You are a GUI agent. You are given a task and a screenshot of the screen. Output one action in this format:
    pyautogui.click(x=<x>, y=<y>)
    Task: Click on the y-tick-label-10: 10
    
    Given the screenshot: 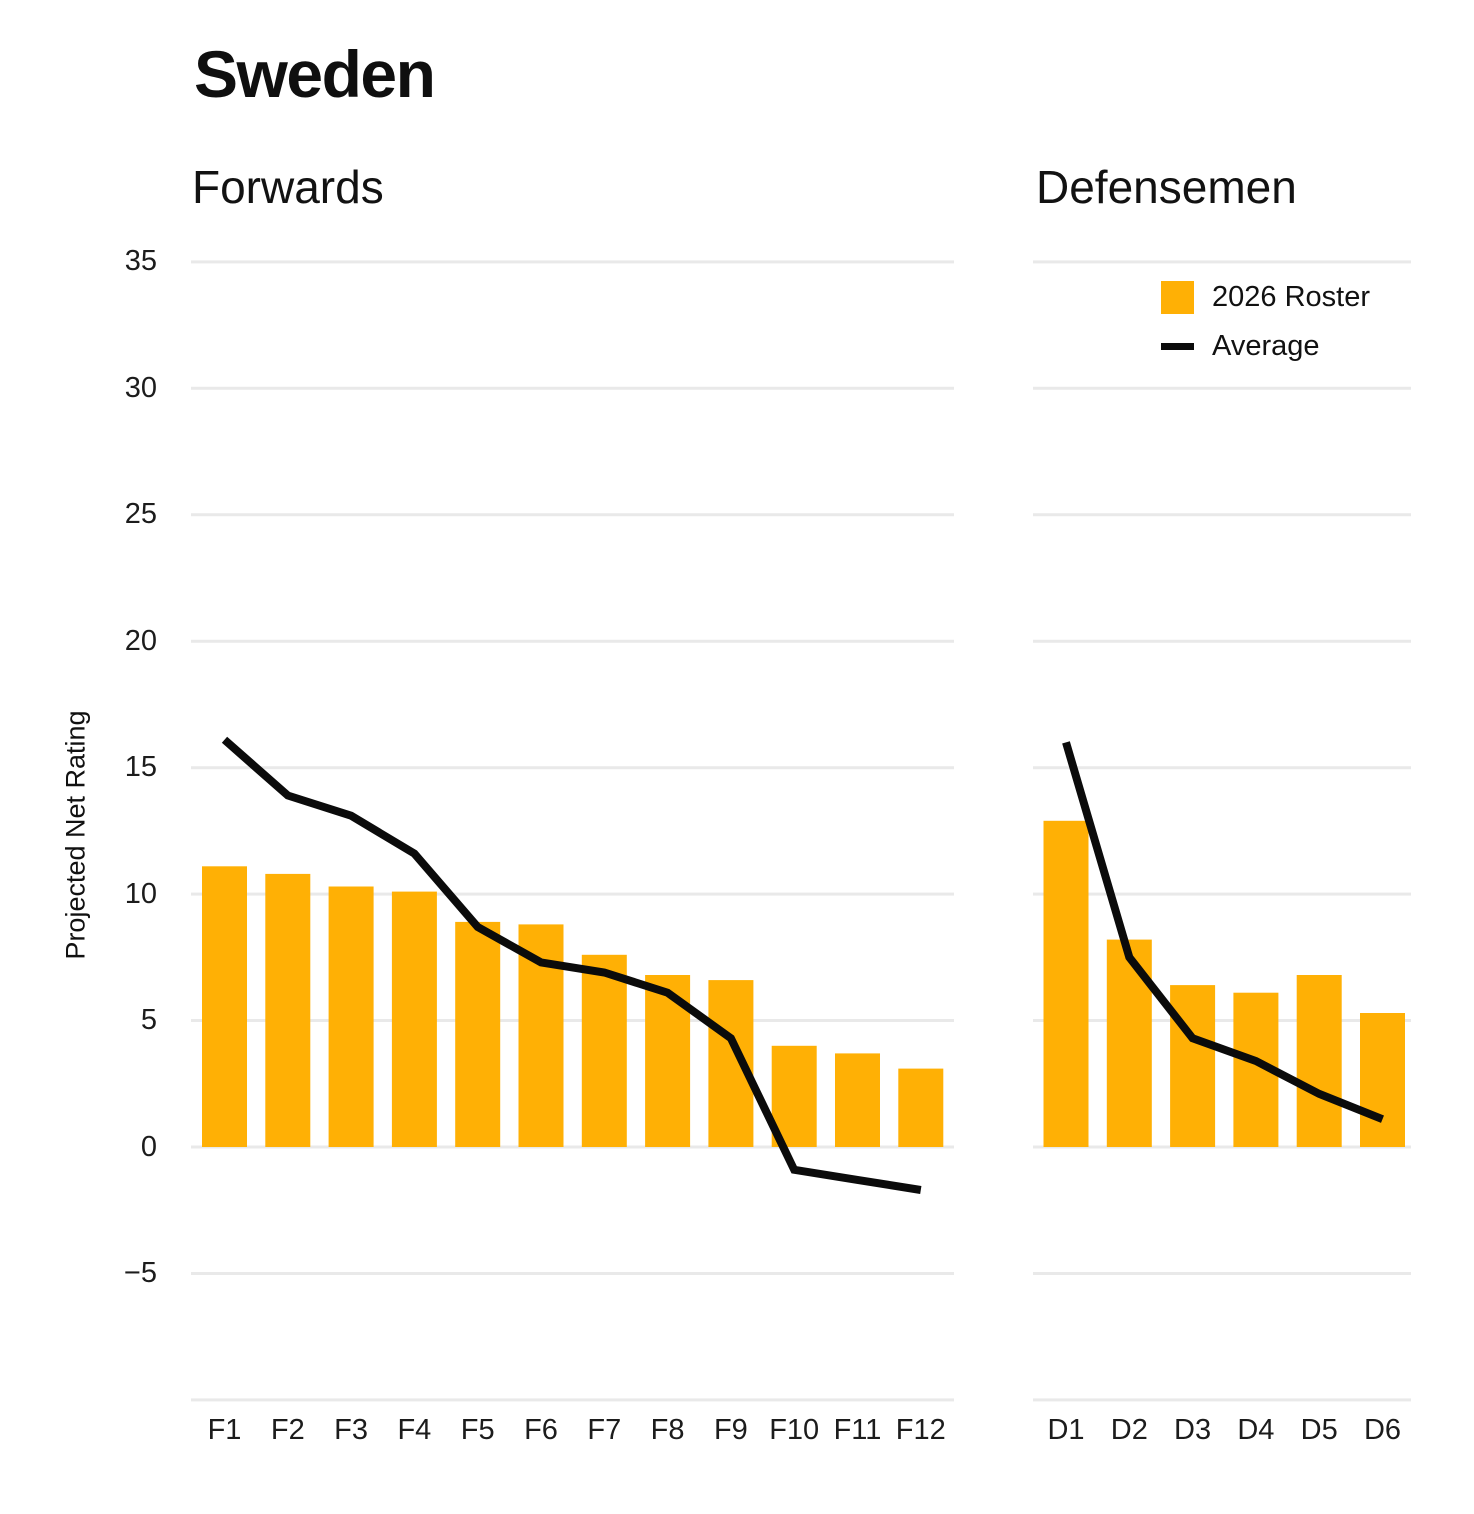 What is the action you would take?
    pyautogui.click(x=140, y=893)
    